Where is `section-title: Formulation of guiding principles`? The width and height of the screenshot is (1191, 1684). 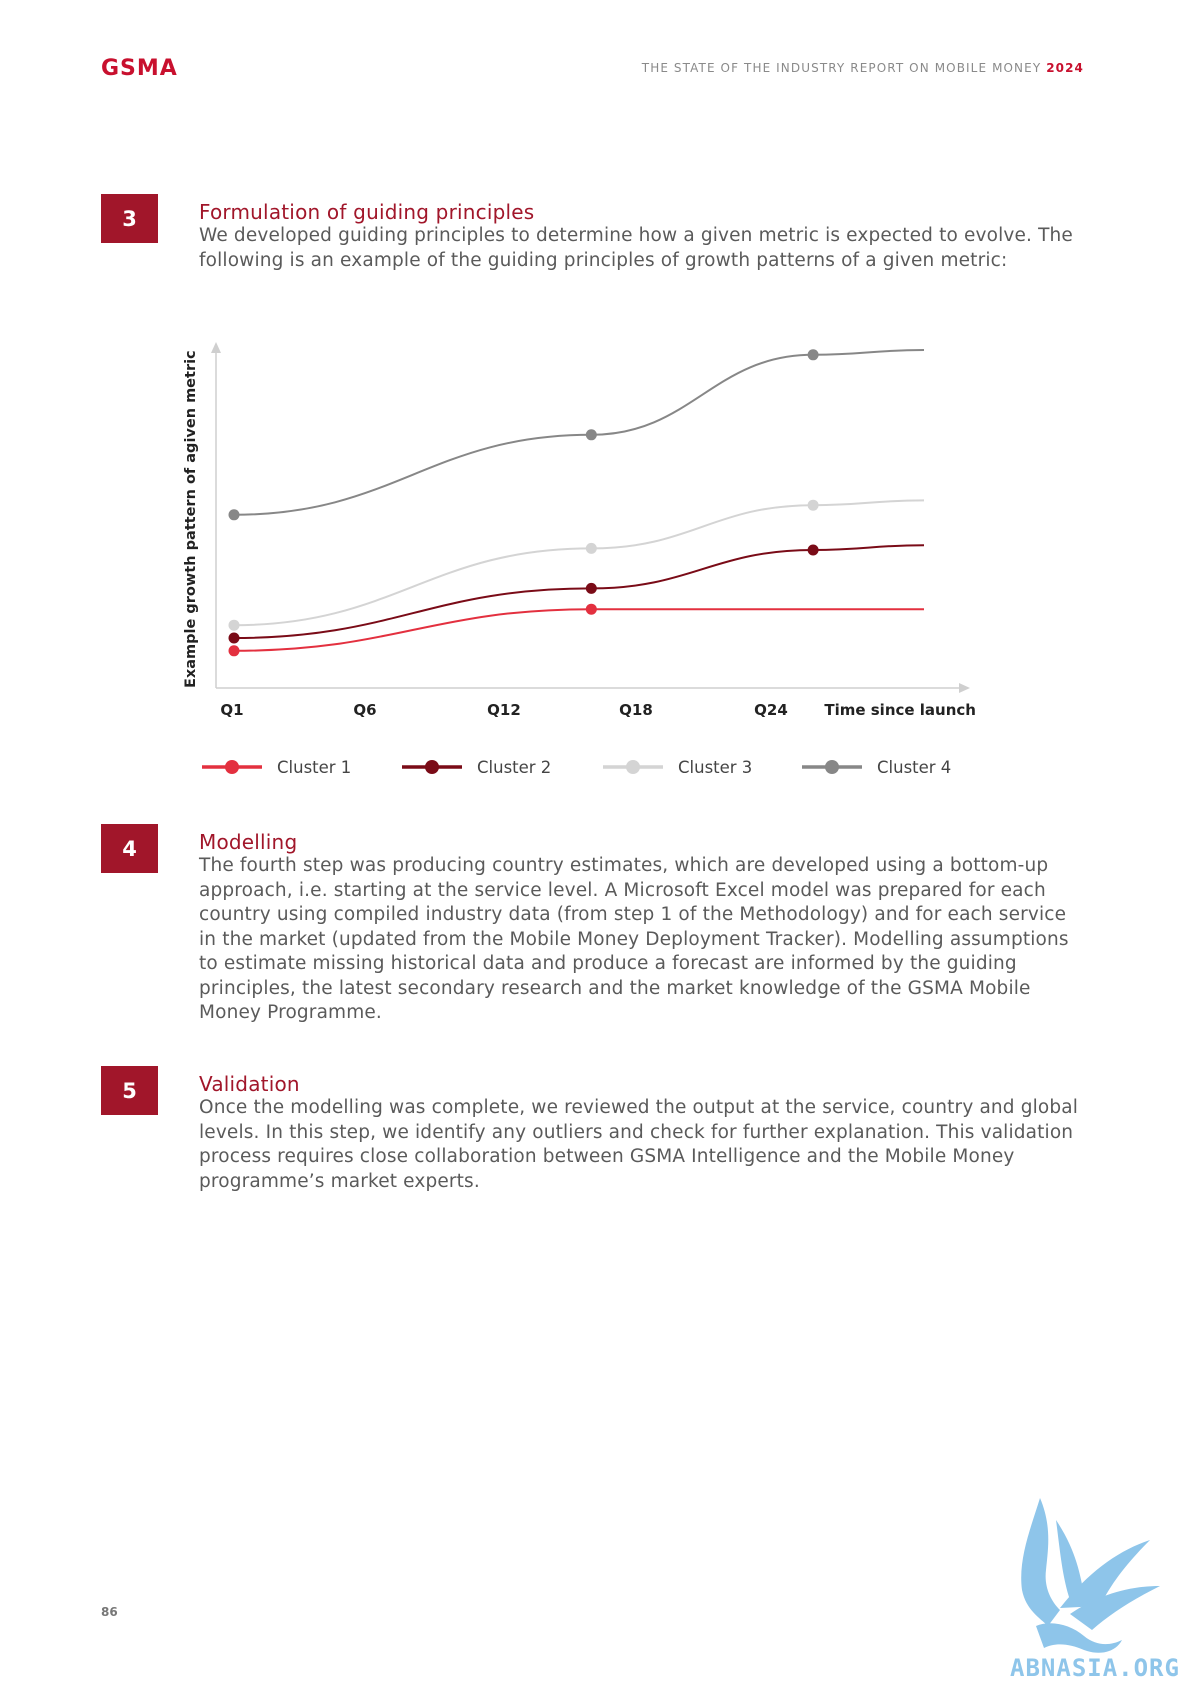
section-title: Formulation of guiding principles is located at coordinates (367, 212).